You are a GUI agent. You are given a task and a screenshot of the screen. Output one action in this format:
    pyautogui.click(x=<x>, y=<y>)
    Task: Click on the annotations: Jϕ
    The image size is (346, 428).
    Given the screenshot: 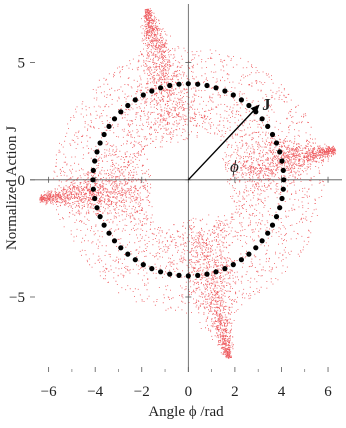 What is the action you would take?
    pyautogui.click(x=229, y=138)
    